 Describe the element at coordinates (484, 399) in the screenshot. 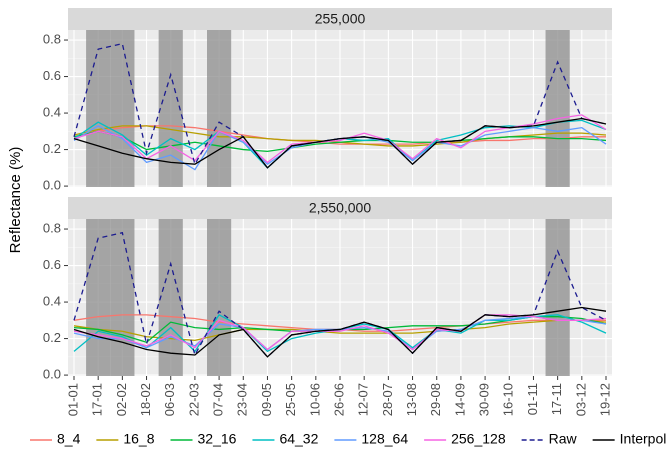

I see `x-tick-label: 30-09` at that location.